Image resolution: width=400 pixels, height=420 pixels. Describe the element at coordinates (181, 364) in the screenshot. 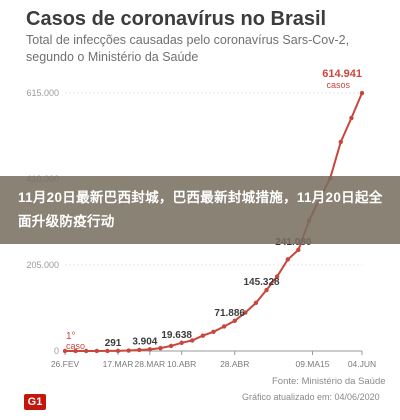

I see `x-tick-label: 10.ABR` at that location.